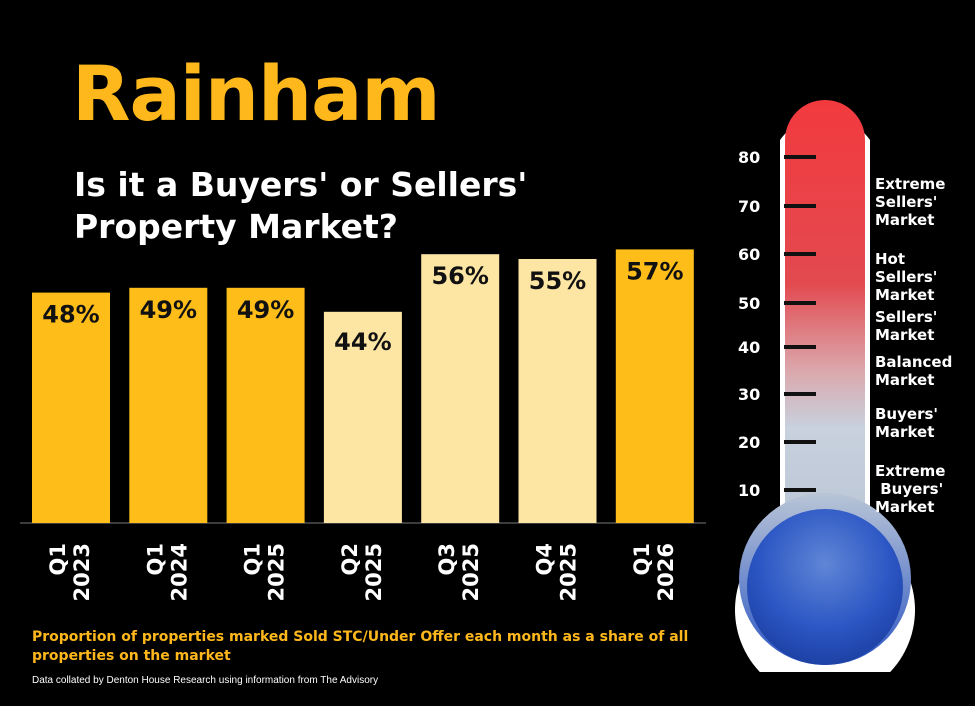 This screenshot has width=975, height=706. I want to click on x-tick-label: Q3 2025, so click(459, 572).